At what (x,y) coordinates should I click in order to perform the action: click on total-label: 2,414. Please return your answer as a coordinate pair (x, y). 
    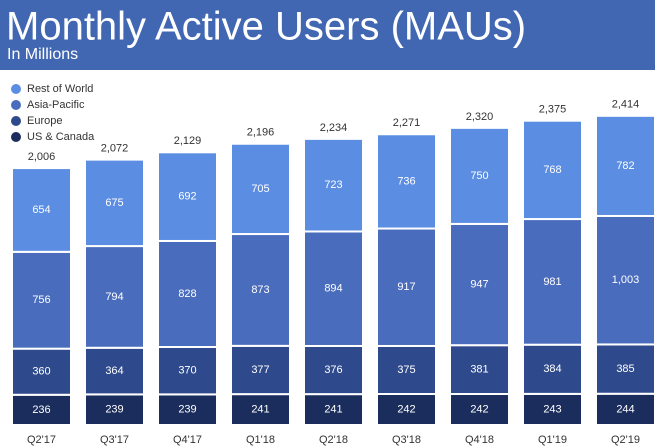
    Looking at the image, I should click on (626, 105).